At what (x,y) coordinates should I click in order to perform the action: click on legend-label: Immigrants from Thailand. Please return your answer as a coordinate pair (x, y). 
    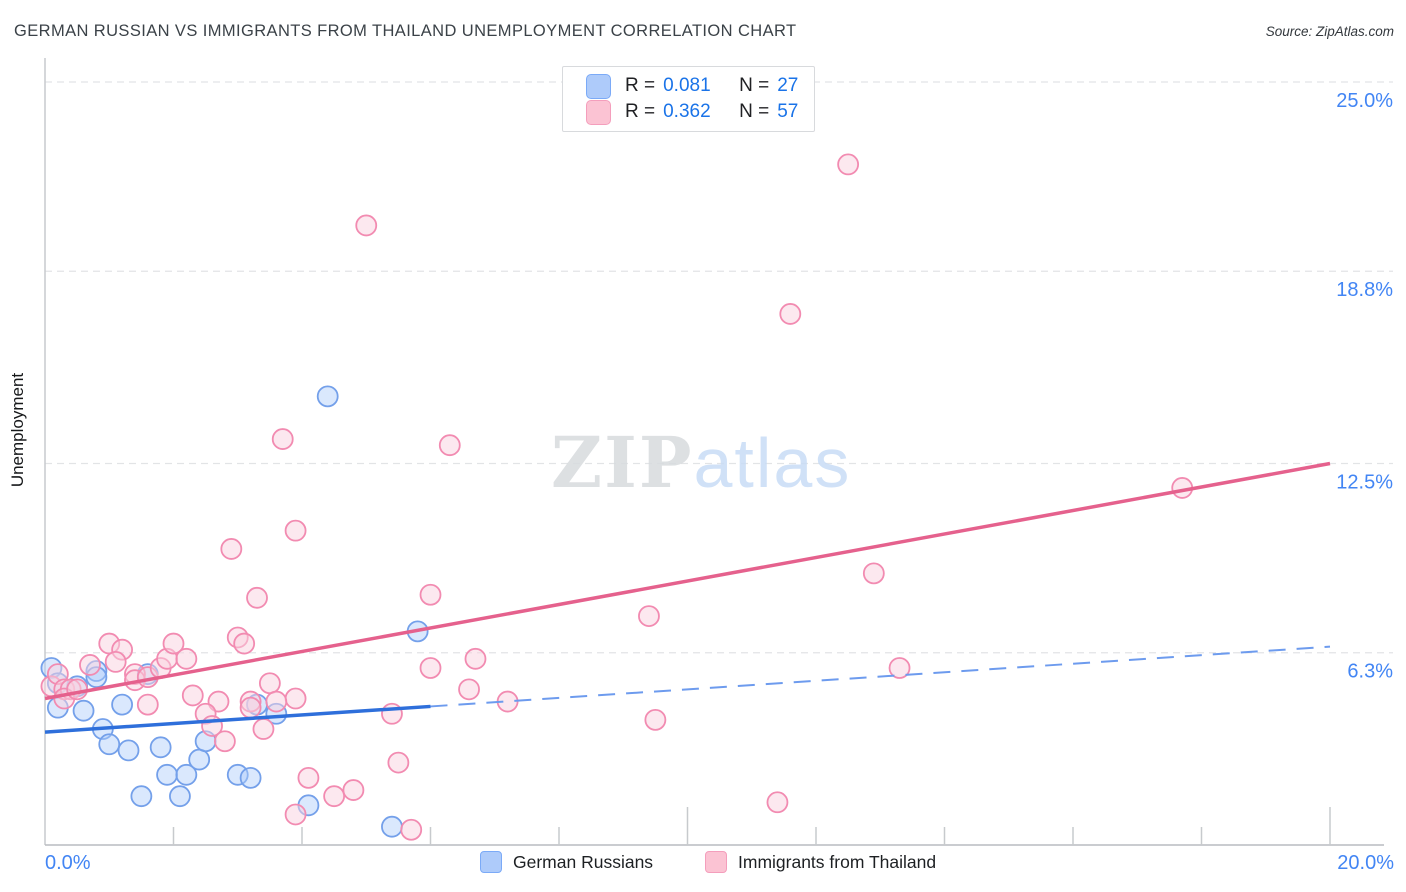
    Looking at the image, I should click on (837, 861).